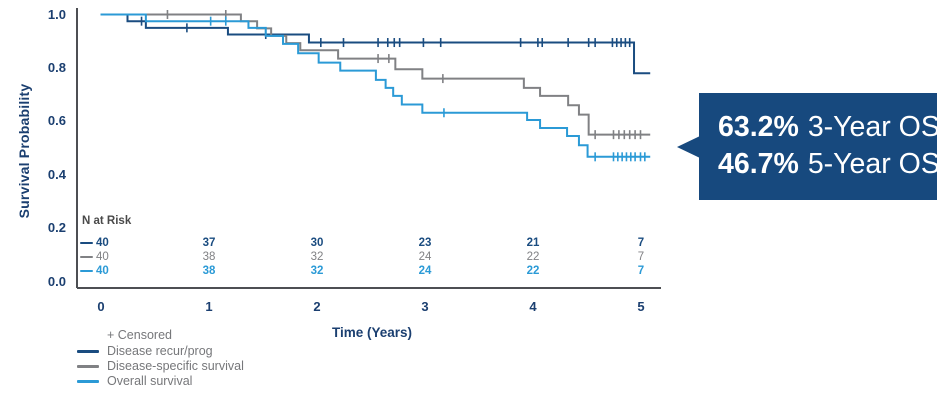  What do you see at coordinates (86, 243) in the screenshot?
I see `n-at-risk-swatch-disease-recur-prog` at bounding box center [86, 243].